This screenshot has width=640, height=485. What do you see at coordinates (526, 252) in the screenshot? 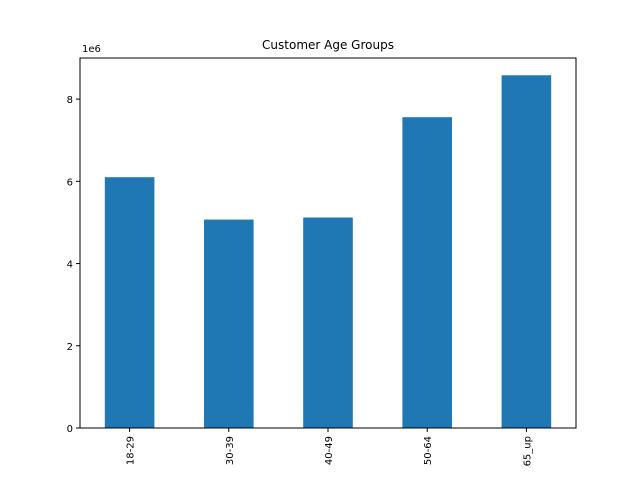
I see `bar-65_up` at bounding box center [526, 252].